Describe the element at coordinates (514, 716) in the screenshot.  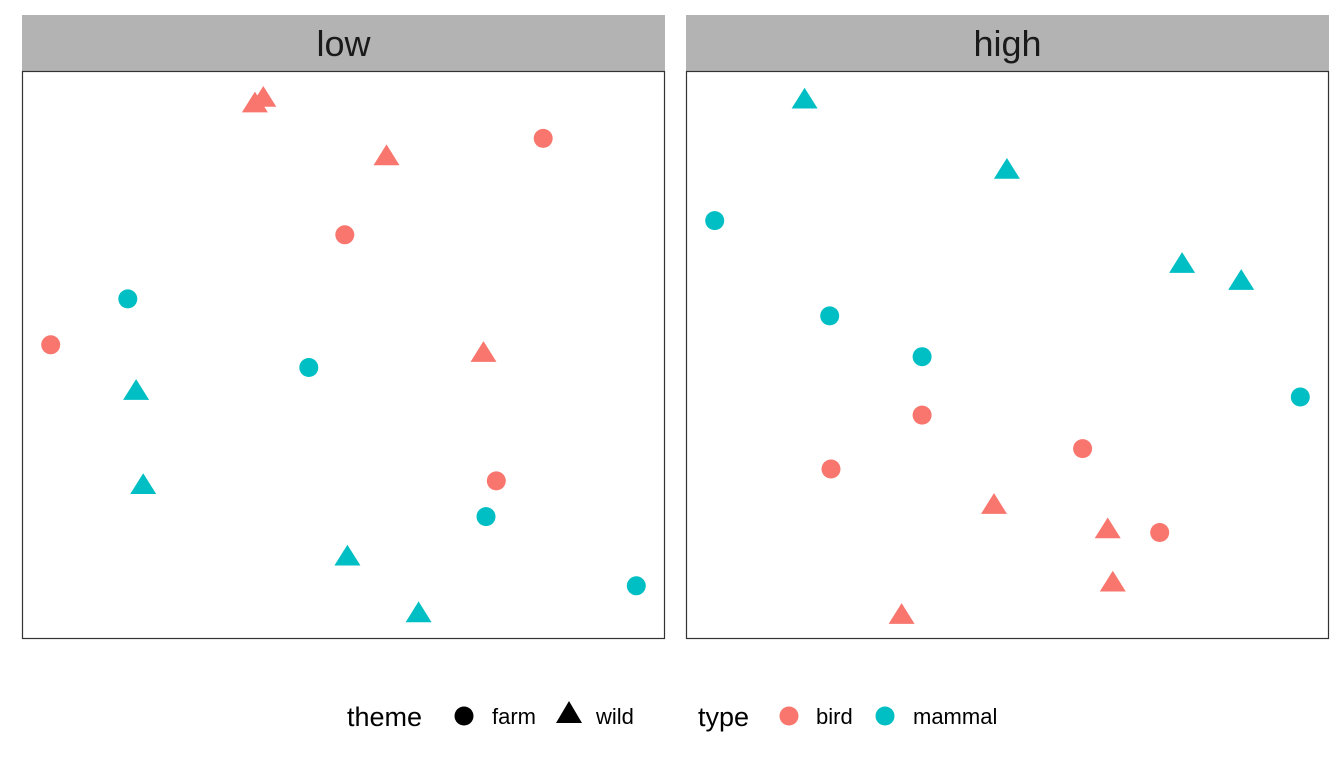
I see `legend-label-farm: farm` at that location.